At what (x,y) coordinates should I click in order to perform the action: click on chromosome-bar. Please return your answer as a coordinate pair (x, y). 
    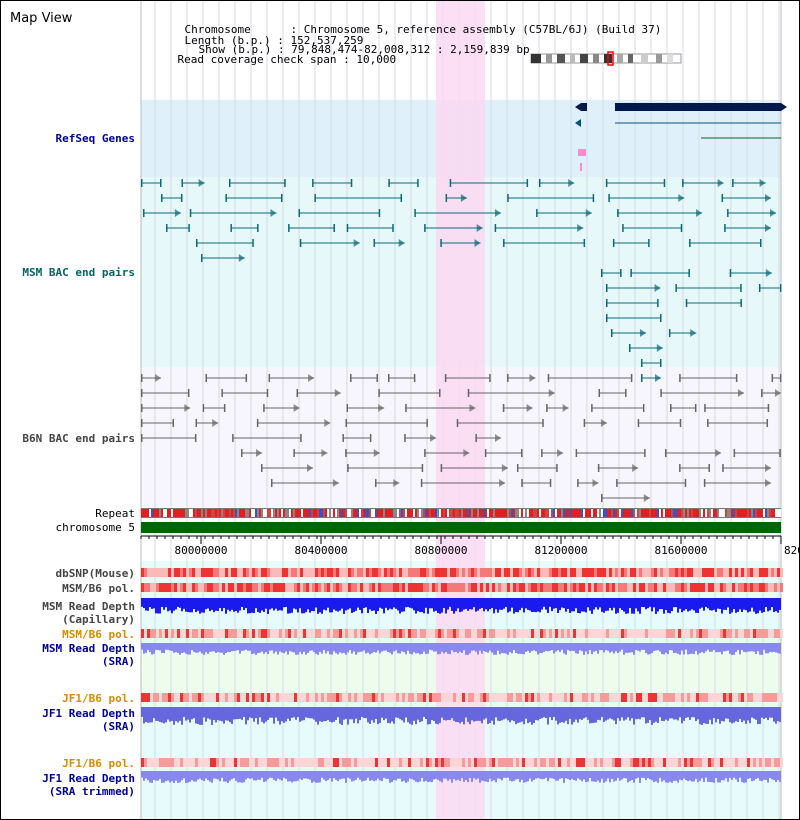
    Looking at the image, I should click on (461, 527).